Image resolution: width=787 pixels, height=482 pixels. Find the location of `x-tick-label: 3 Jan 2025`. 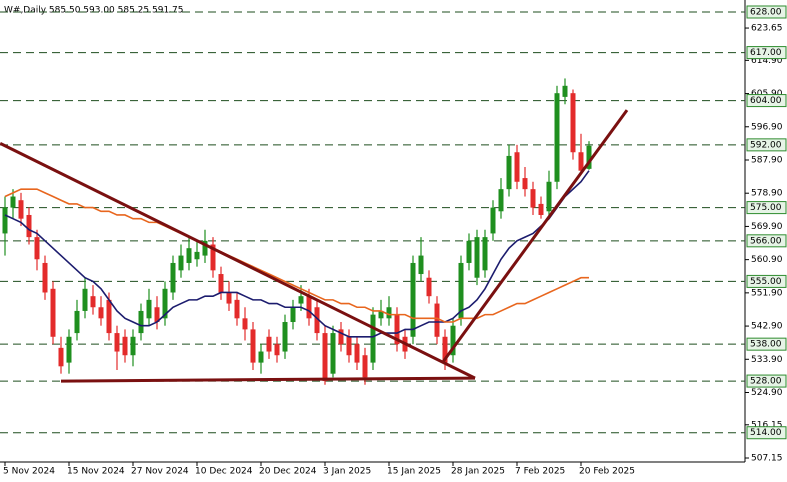

x-tick-label: 3 Jan 2025 is located at coordinates (347, 472).